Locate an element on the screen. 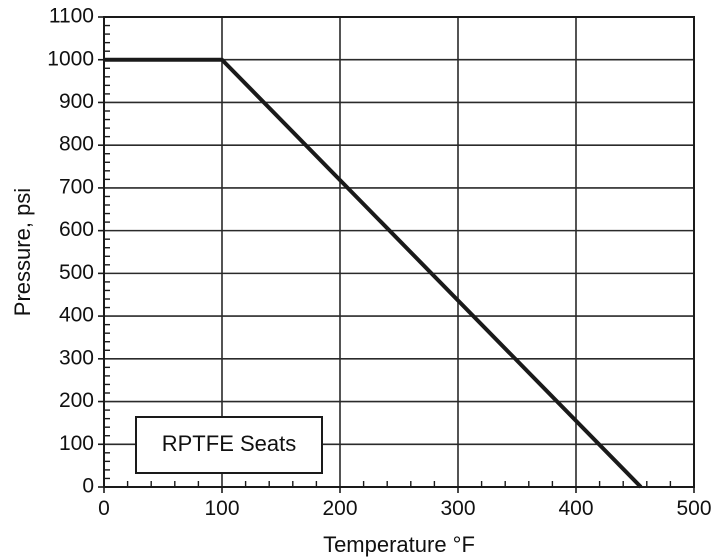 The image size is (715, 559). y-tick-label: 200 is located at coordinates (76, 400).